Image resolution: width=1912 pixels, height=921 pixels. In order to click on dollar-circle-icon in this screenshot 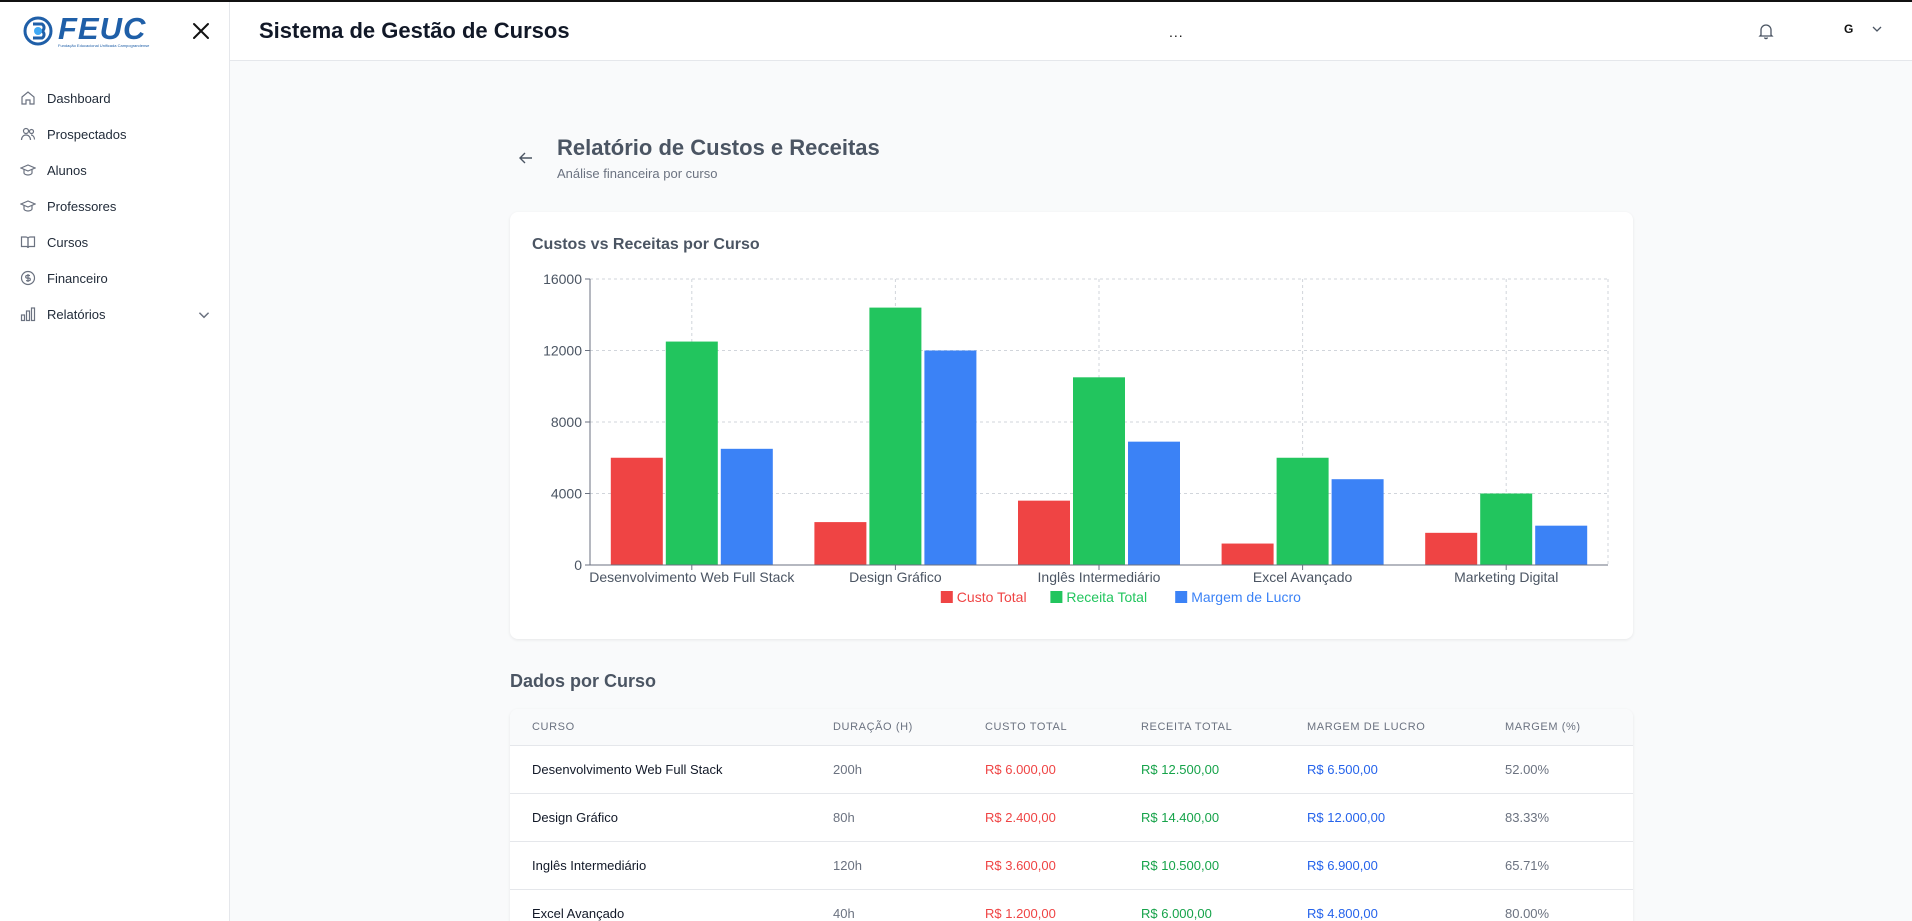, I will do `click(28, 278)`.